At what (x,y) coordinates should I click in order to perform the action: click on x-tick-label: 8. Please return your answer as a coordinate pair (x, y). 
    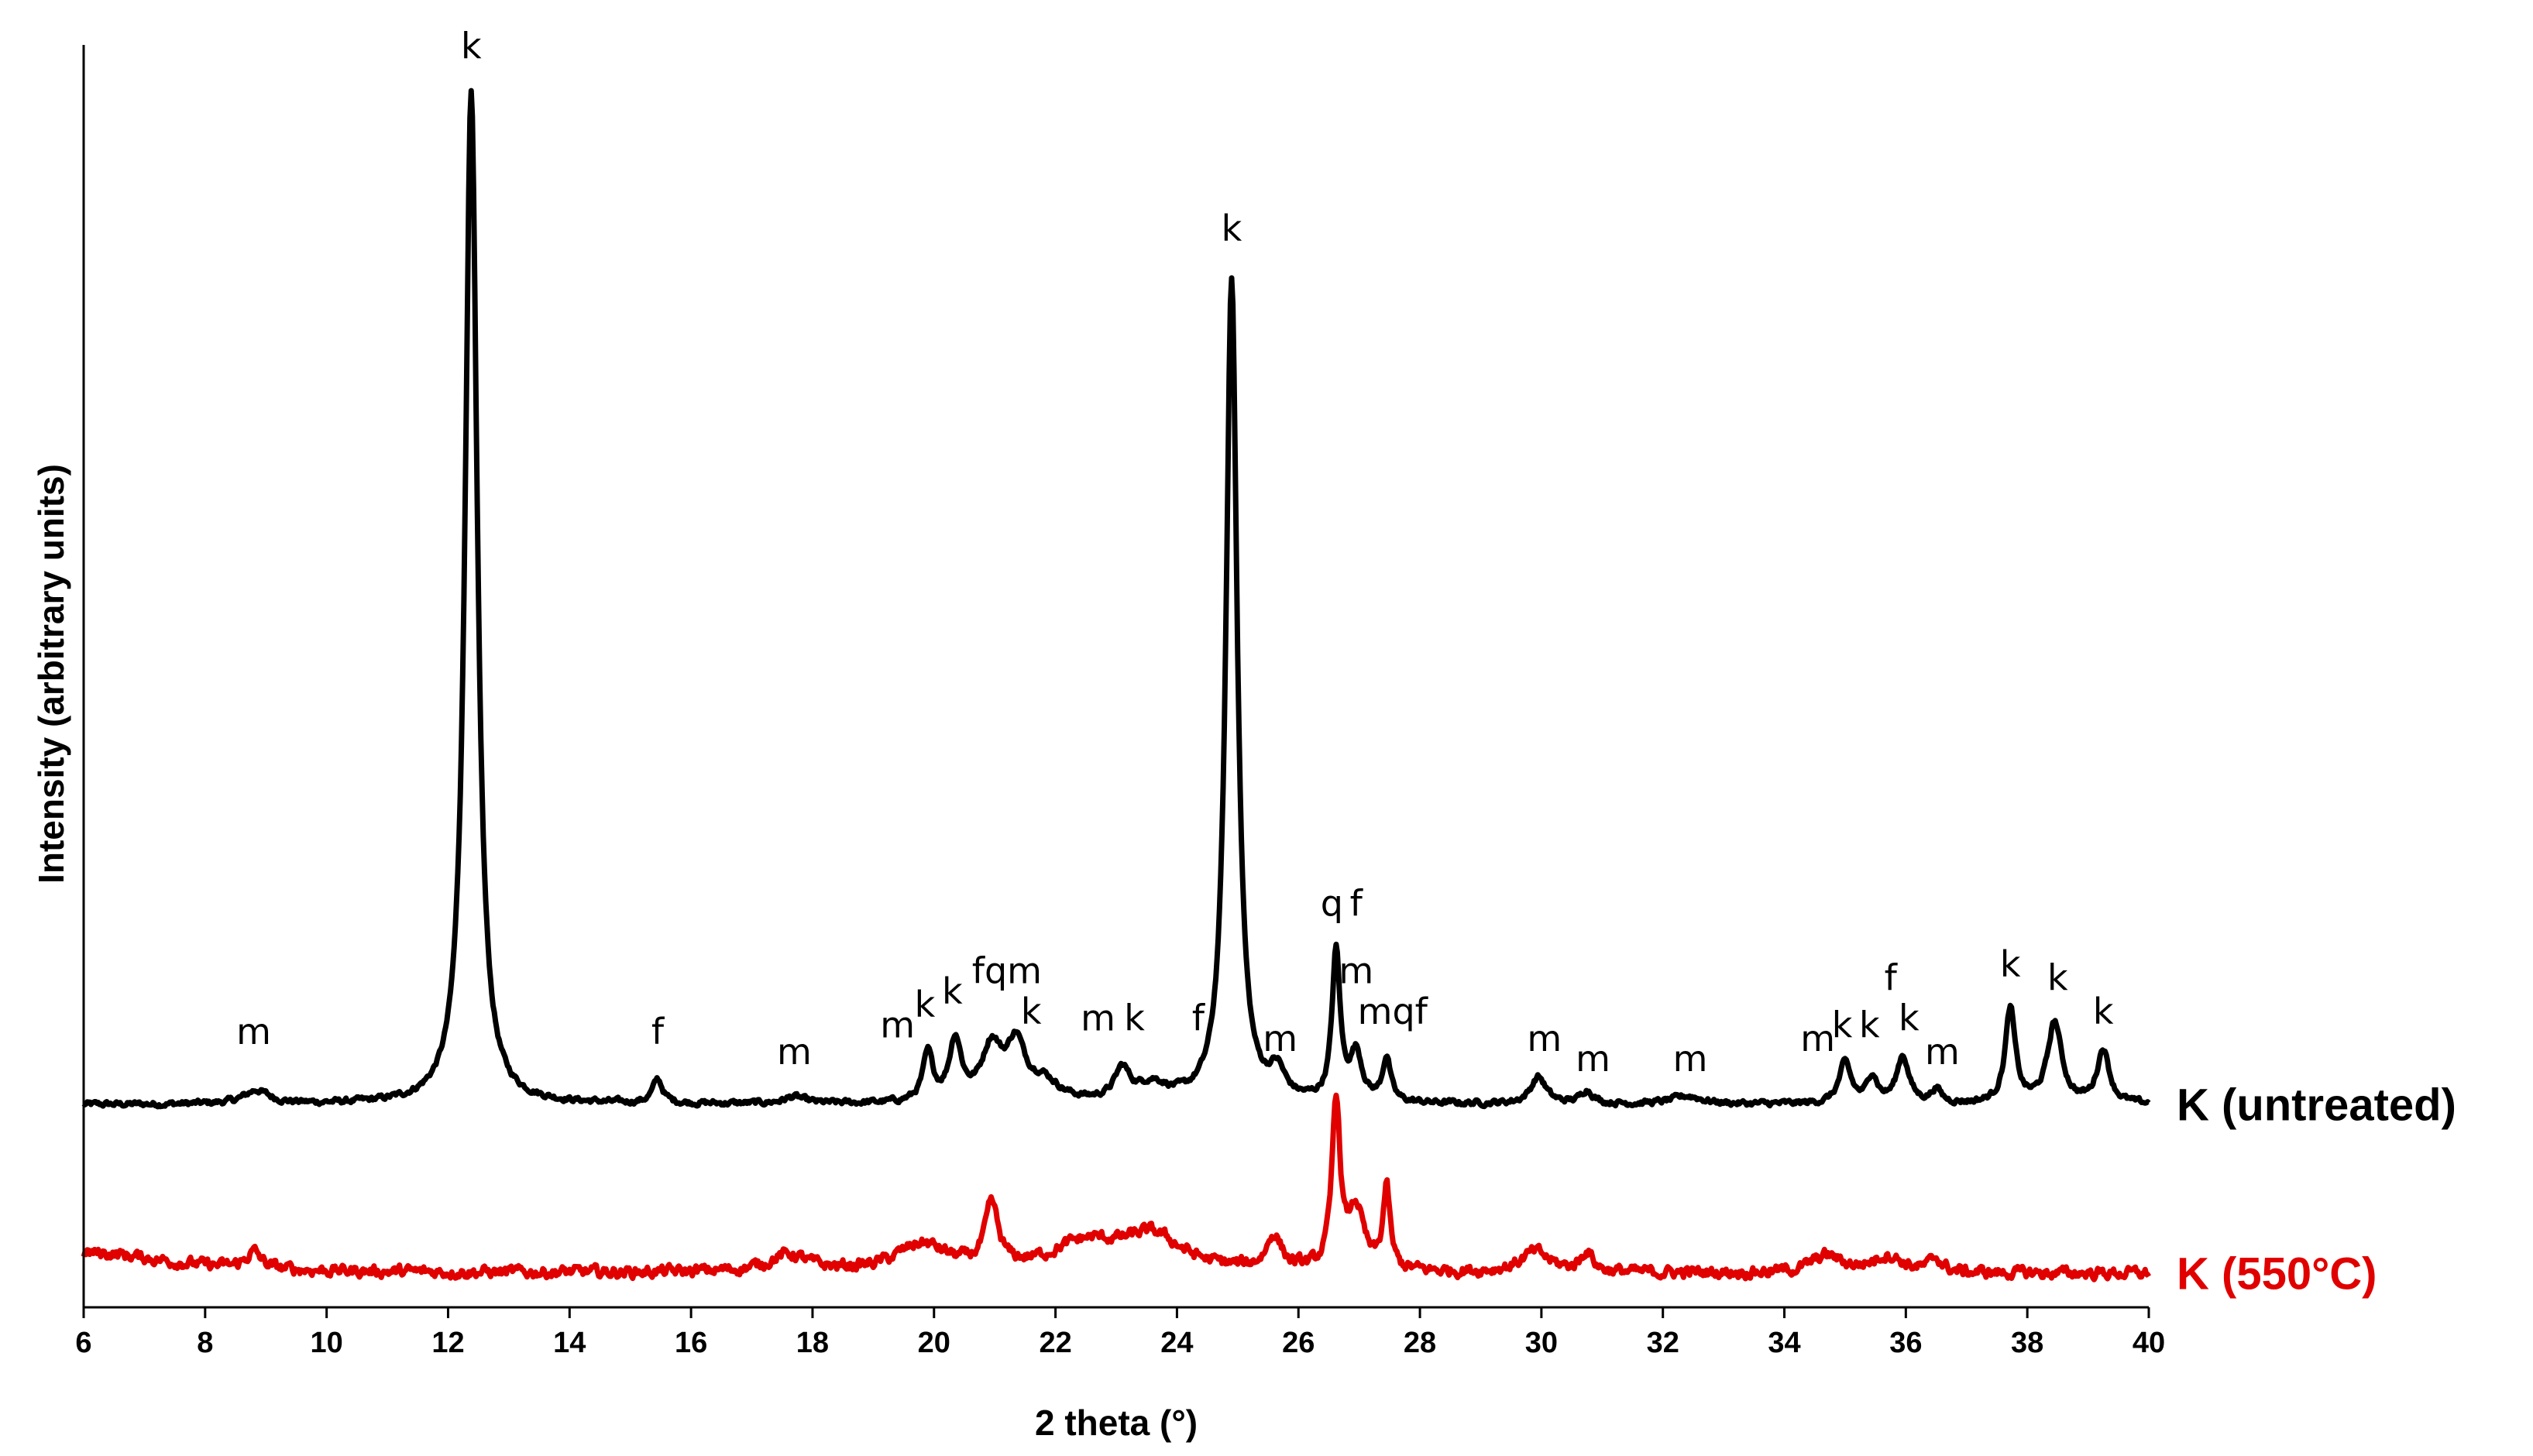
    Looking at the image, I should click on (205, 1343).